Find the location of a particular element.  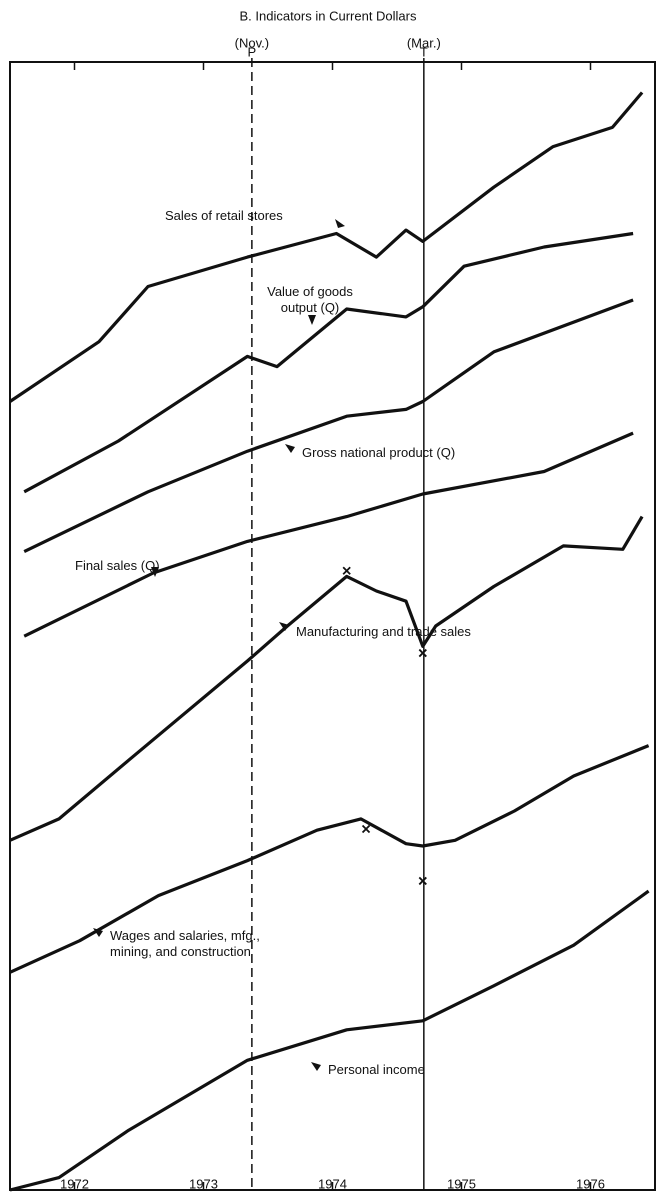

reference-note: (Mar.) is located at coordinates (424, 42).